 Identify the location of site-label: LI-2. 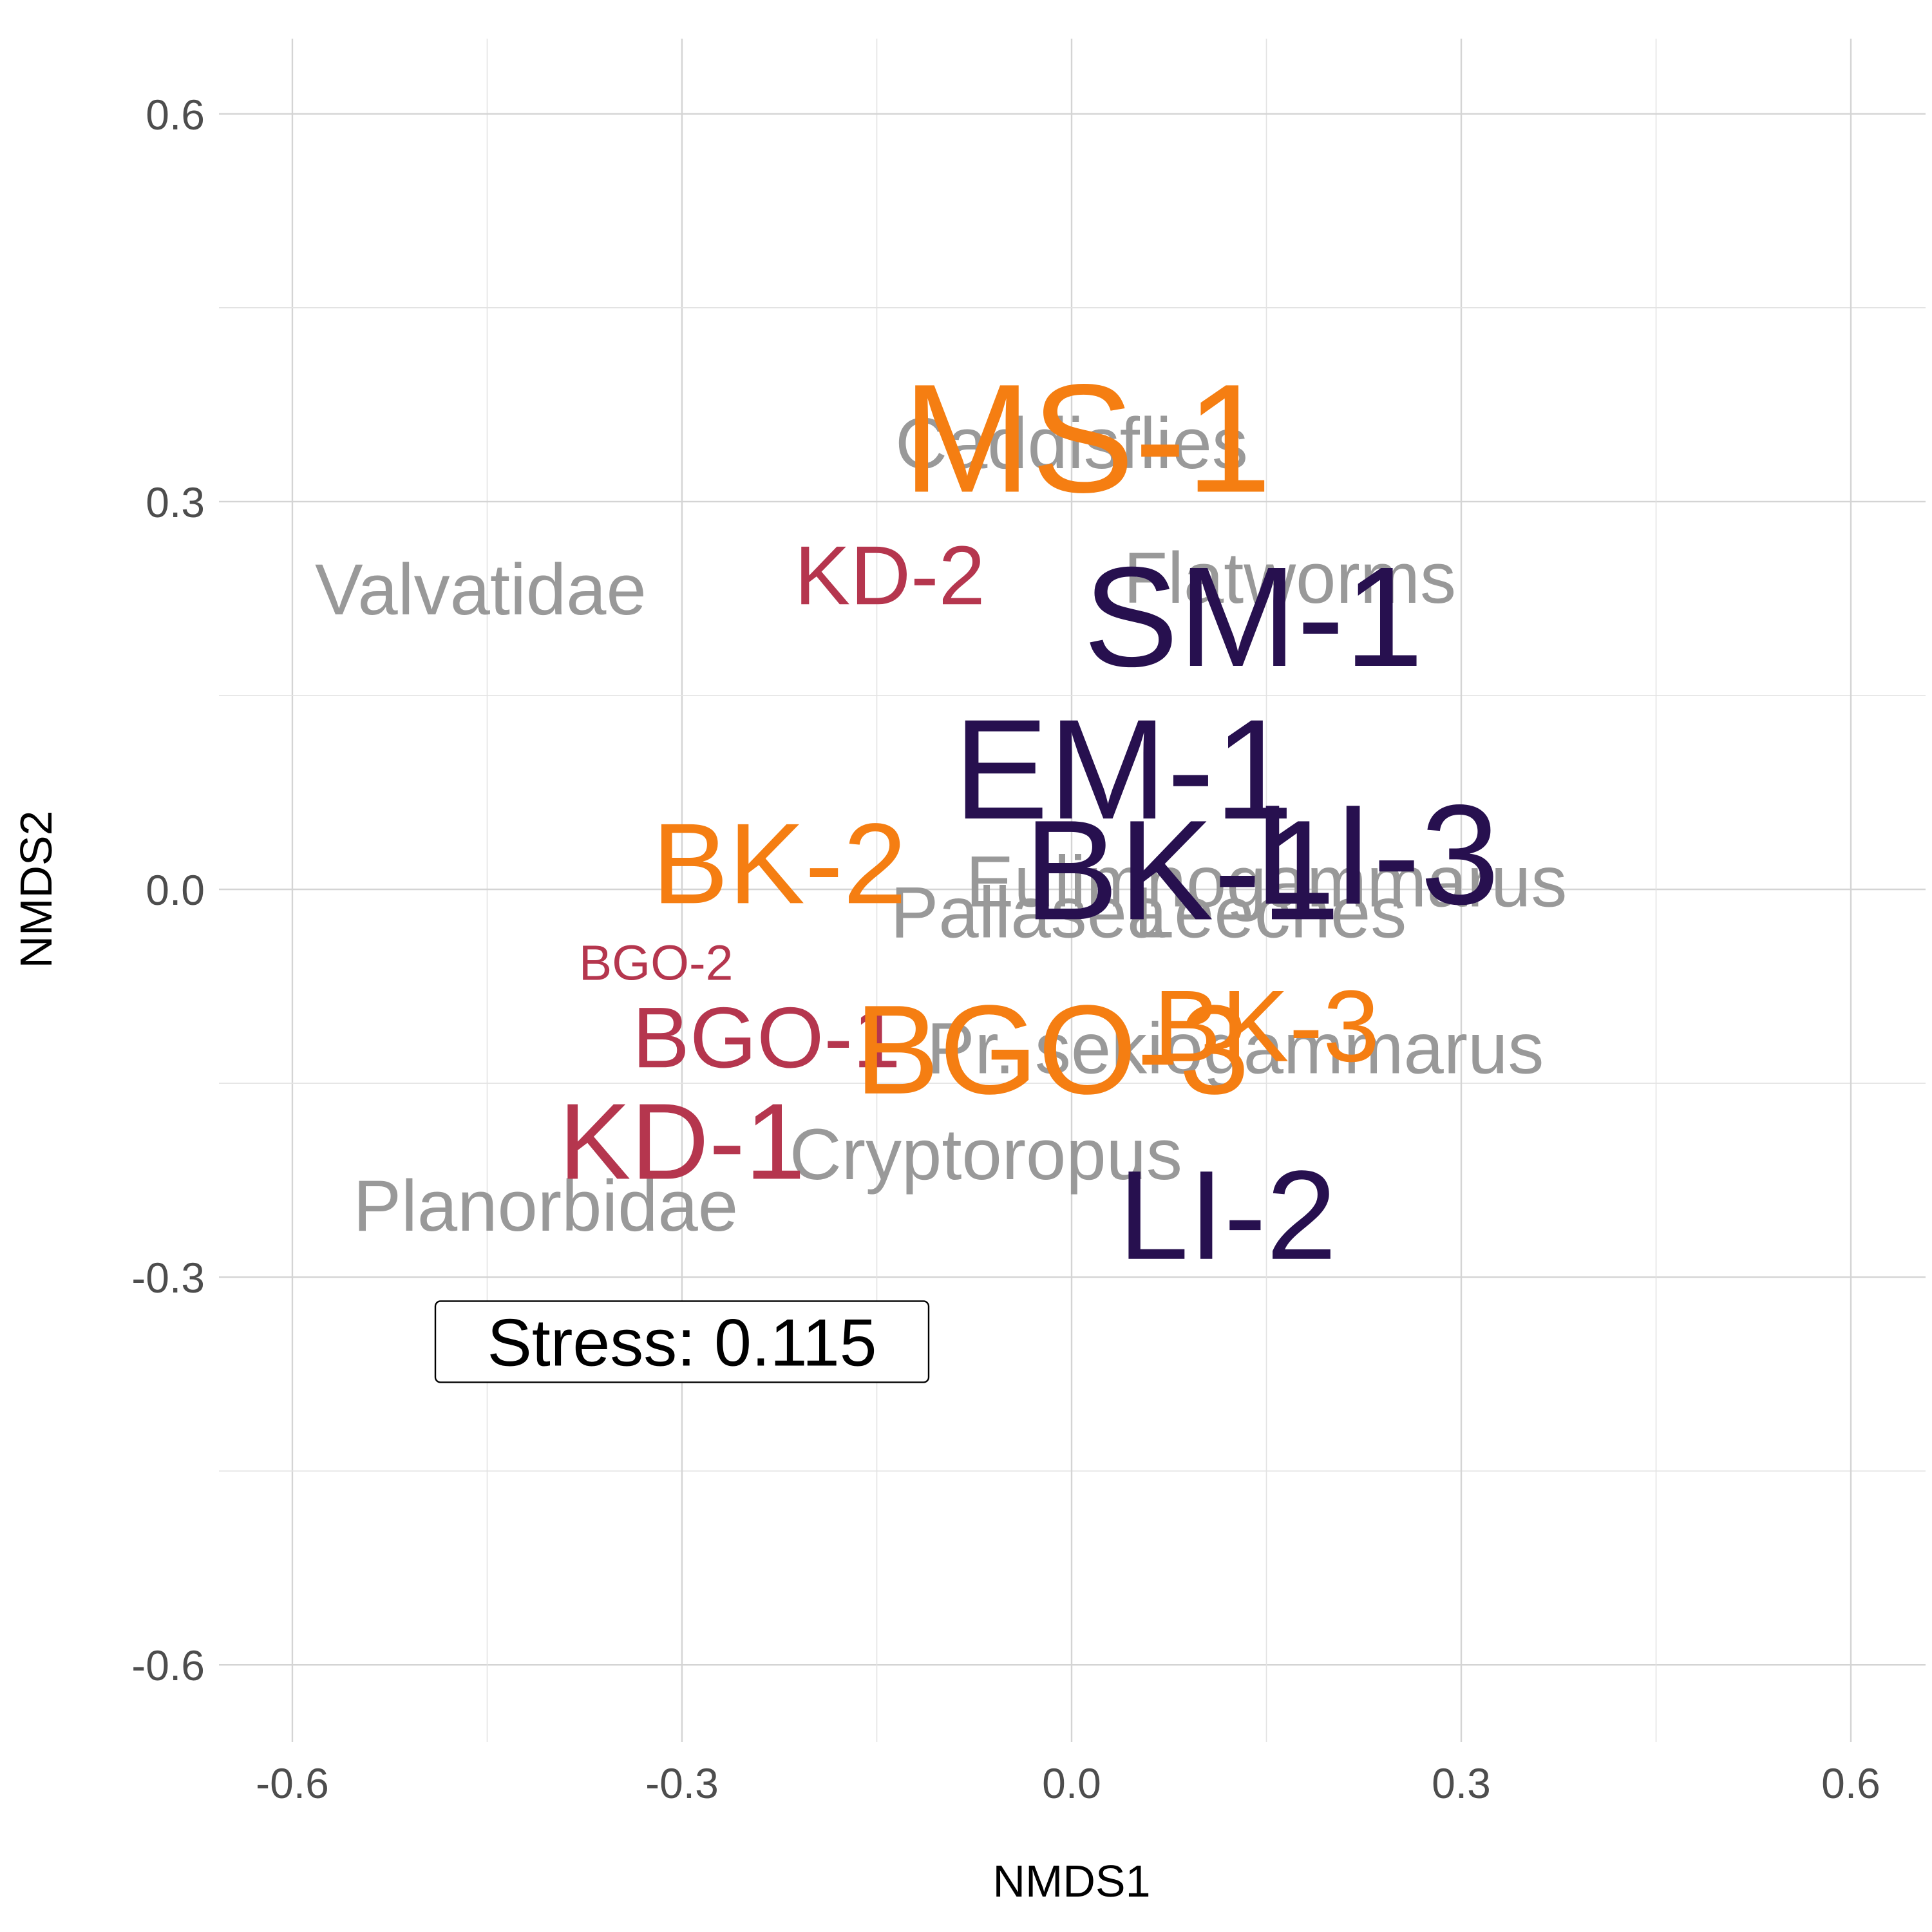
(1227, 1215).